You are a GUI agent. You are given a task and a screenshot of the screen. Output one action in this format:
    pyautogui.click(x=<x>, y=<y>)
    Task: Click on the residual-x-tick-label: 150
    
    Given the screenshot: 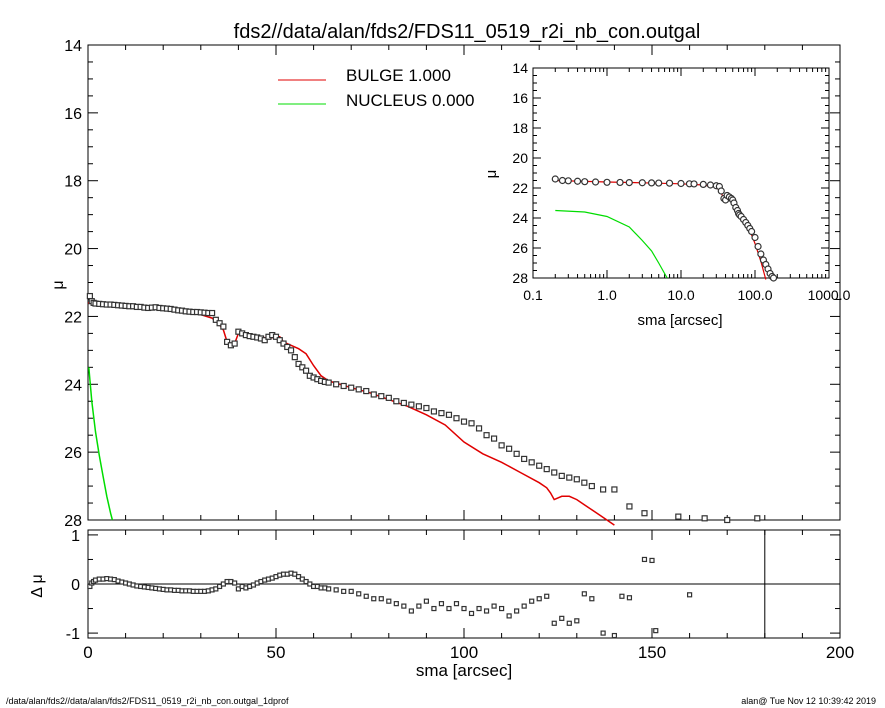 What is the action you would take?
    pyautogui.click(x=652, y=652)
    